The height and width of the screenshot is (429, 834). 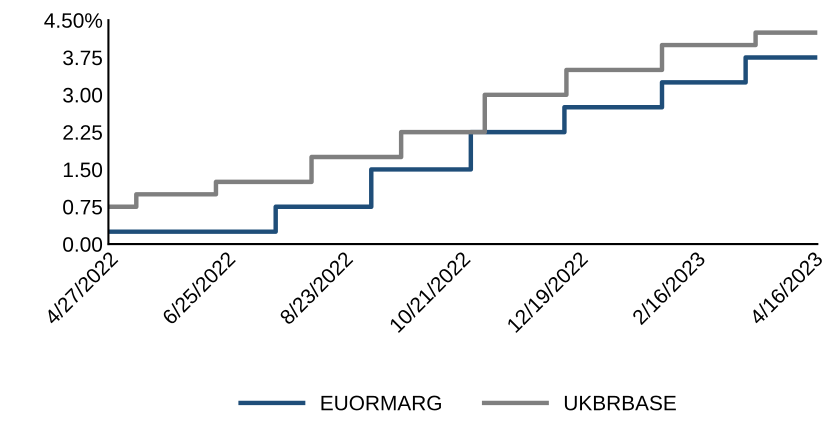 What do you see at coordinates (83, 170) in the screenshot?
I see `y-tick-label: 1.50` at bounding box center [83, 170].